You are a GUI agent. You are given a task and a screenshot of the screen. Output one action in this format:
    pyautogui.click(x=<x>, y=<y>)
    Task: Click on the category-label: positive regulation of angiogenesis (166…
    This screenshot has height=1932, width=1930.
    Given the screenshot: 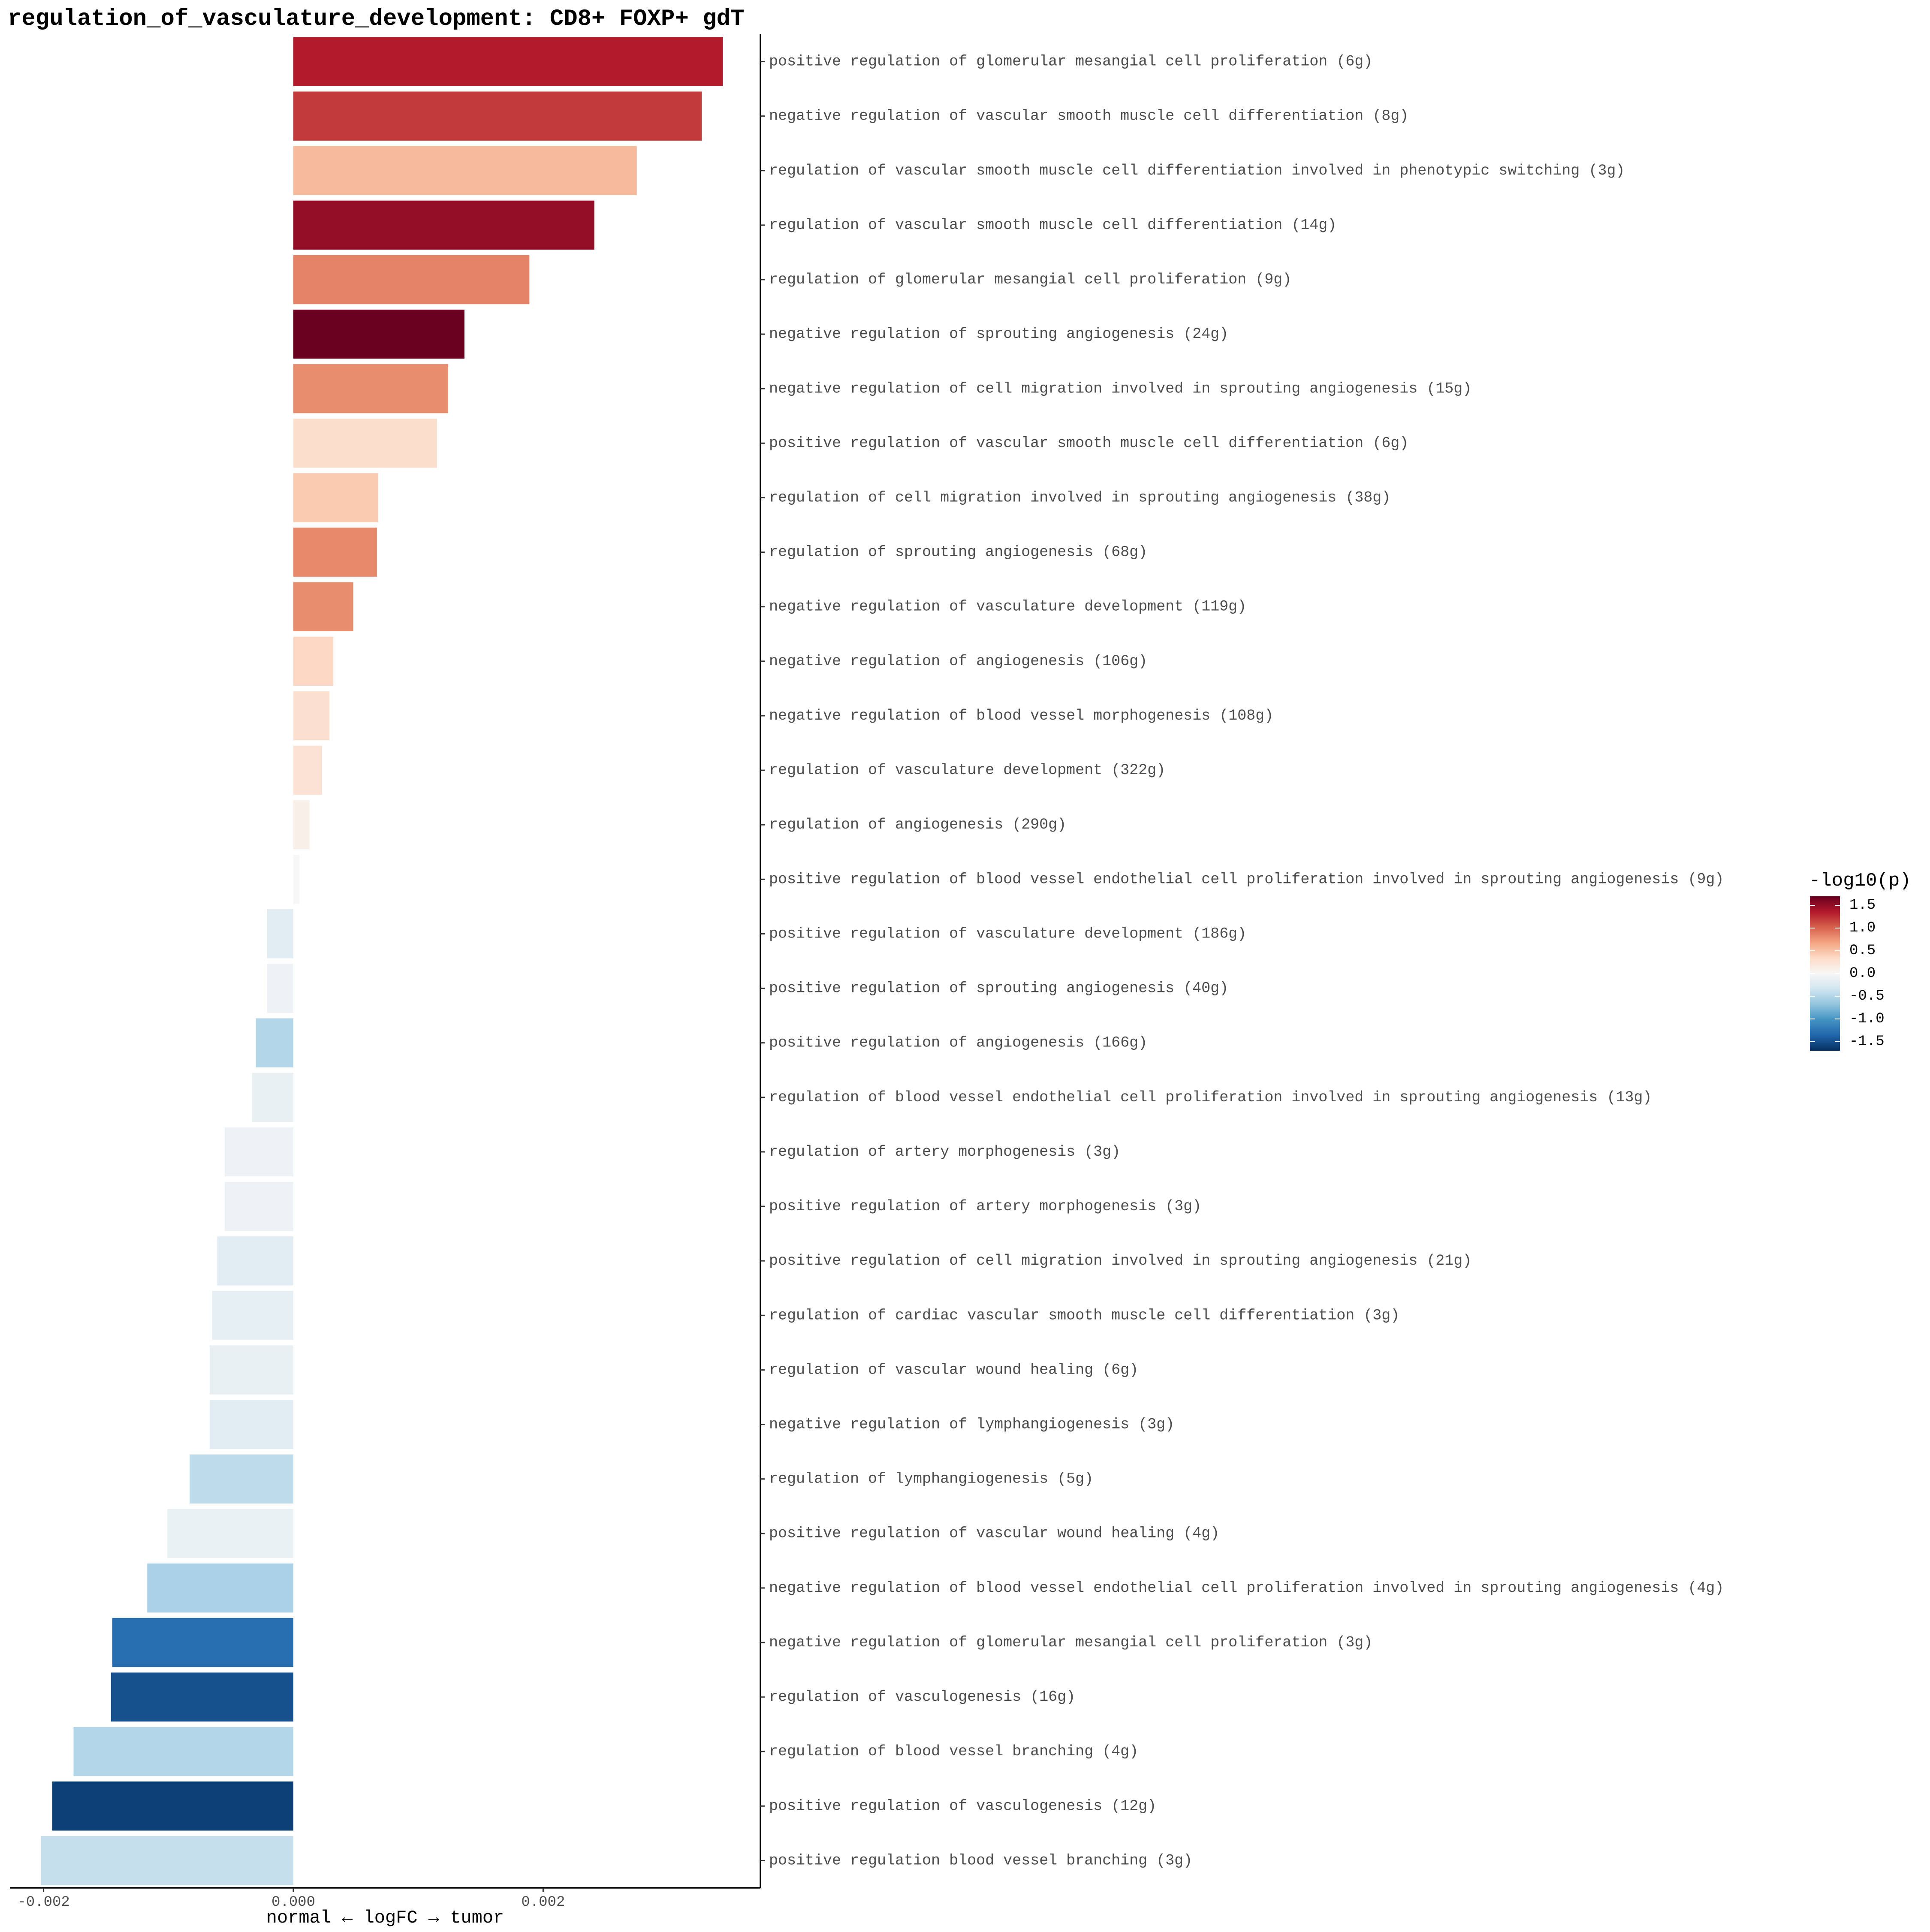 What is the action you would take?
    pyautogui.click(x=958, y=1043)
    